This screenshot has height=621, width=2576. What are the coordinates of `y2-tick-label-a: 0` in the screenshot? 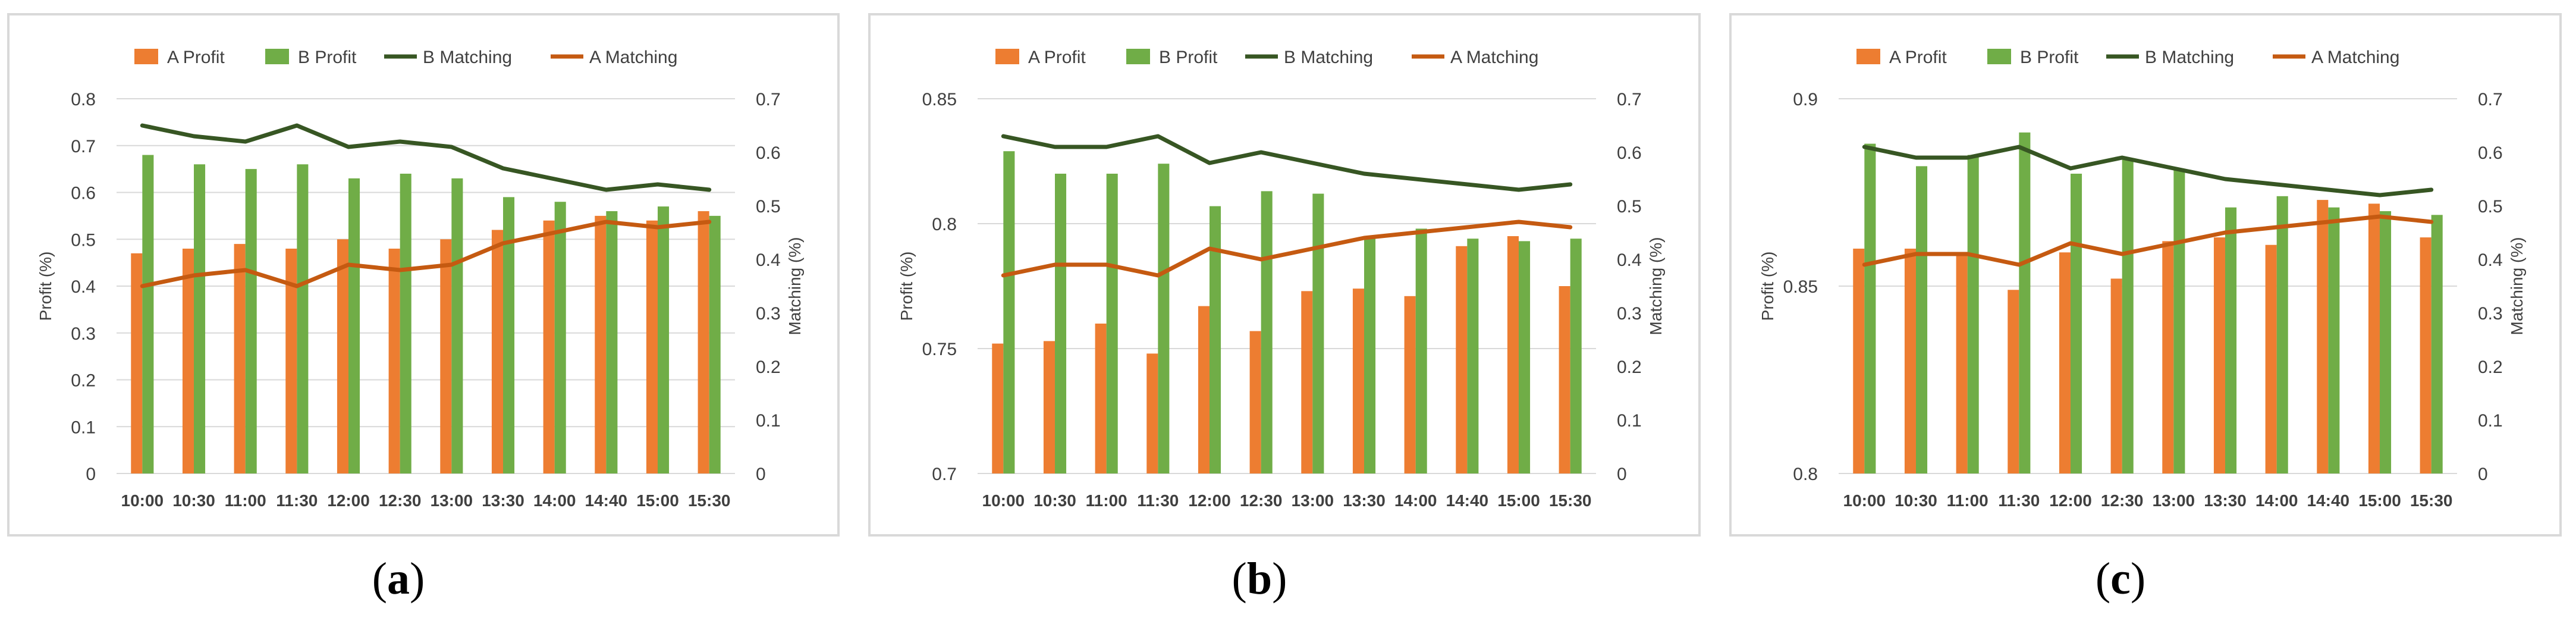 It's located at (761, 474).